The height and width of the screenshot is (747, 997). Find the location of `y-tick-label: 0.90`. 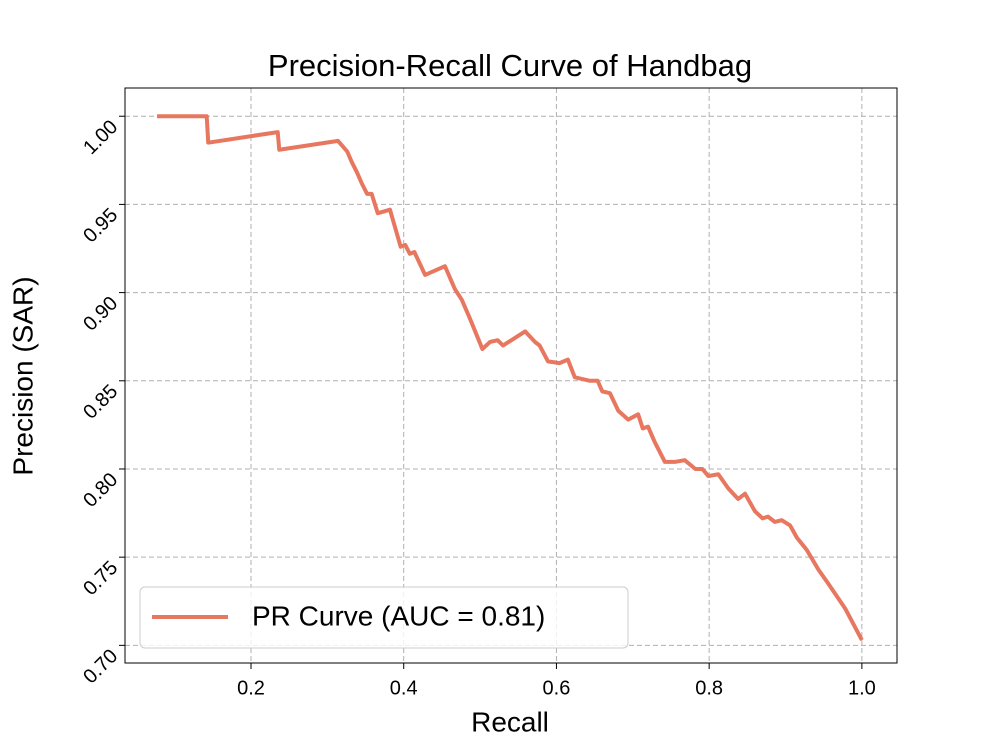

y-tick-label: 0.90 is located at coordinates (100, 313).